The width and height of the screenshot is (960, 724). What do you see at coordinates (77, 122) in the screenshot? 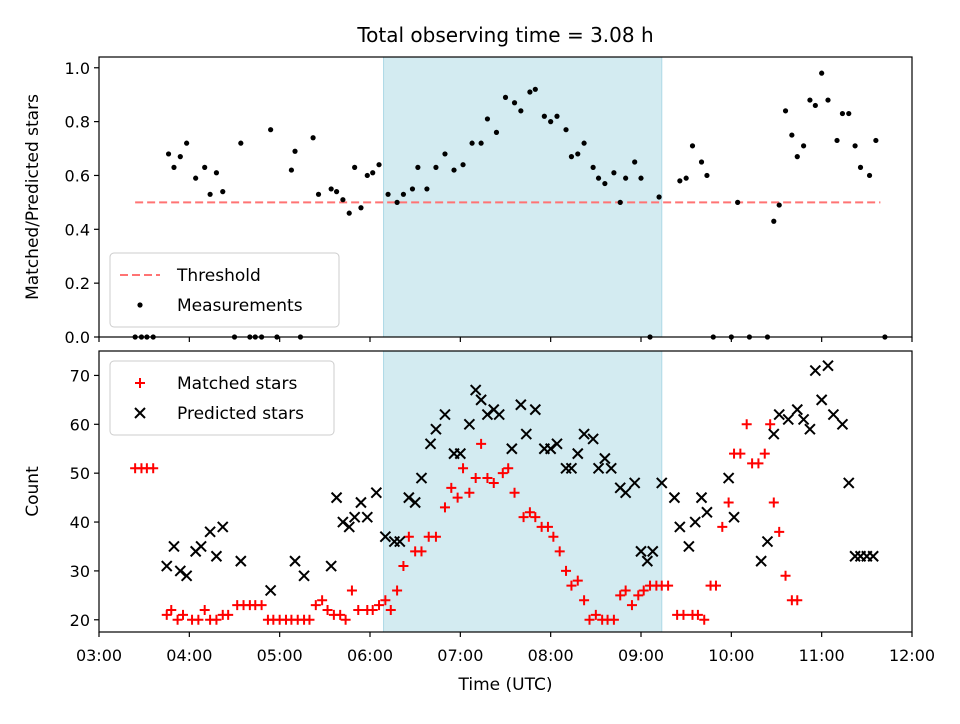
I see `y-tick-label: 0.8` at bounding box center [77, 122].